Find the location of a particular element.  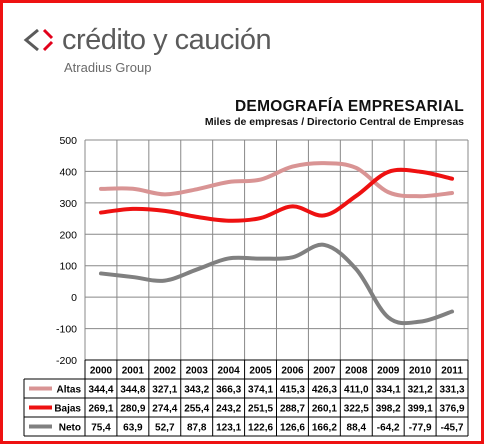

brand-chevron-icon is located at coordinates (38, 40).